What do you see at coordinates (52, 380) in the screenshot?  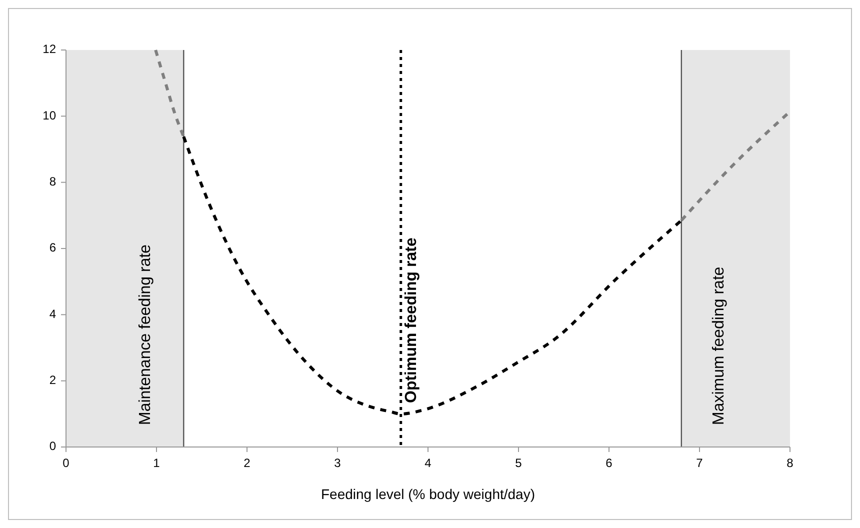 I see `y-tick-label: 2` at bounding box center [52, 380].